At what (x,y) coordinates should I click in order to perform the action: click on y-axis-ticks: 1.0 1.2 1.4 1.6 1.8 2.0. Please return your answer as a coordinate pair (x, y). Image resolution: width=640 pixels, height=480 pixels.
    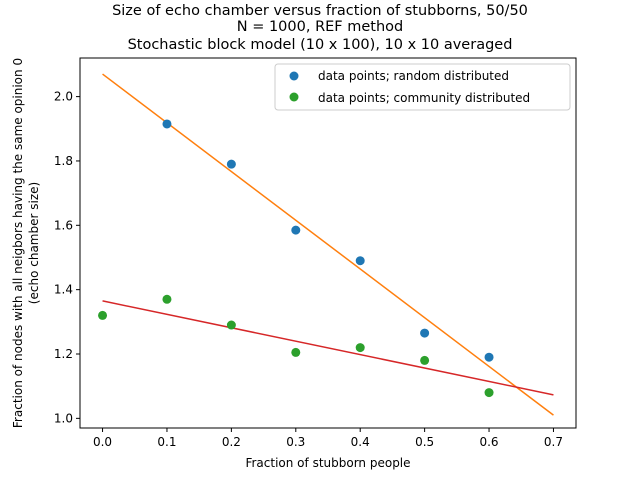
    Looking at the image, I should click on (67, 257).